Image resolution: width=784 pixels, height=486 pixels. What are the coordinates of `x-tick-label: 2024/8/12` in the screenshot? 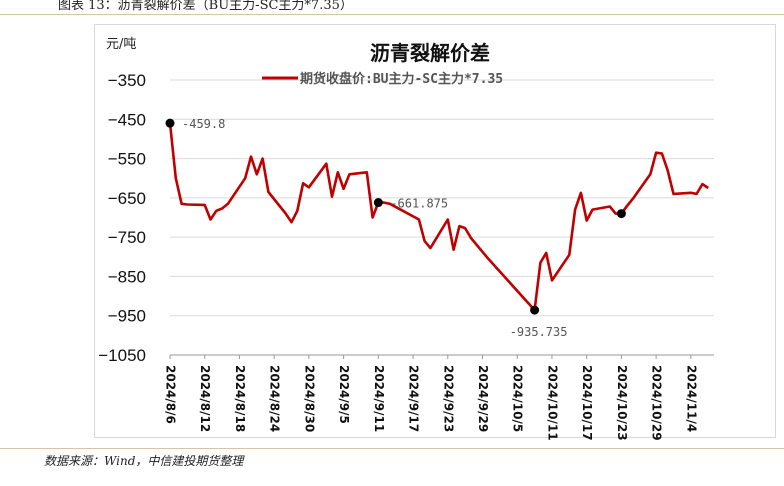 It's located at (205, 398).